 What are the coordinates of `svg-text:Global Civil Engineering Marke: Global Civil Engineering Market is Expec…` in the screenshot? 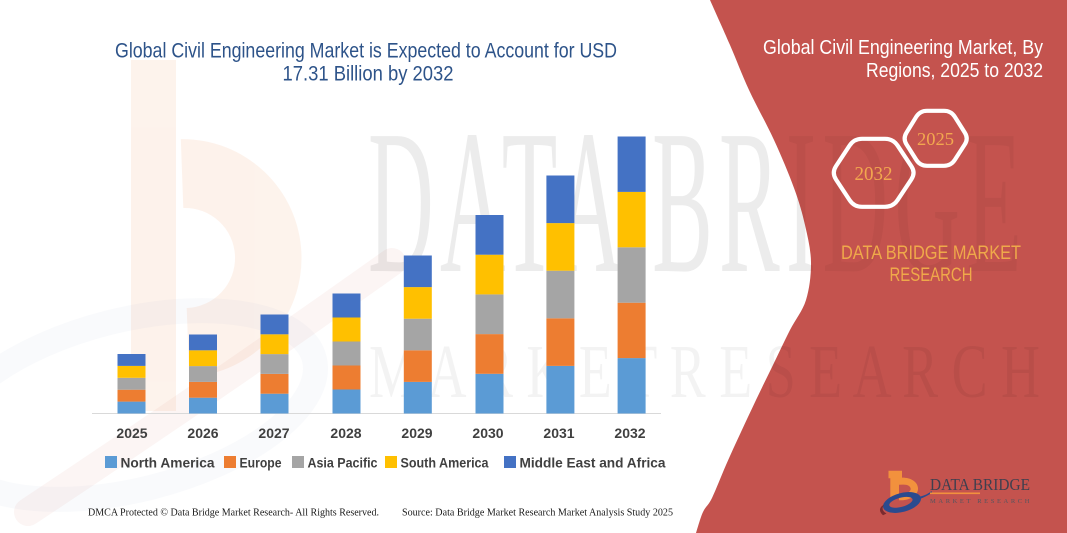 It's located at (366, 51).